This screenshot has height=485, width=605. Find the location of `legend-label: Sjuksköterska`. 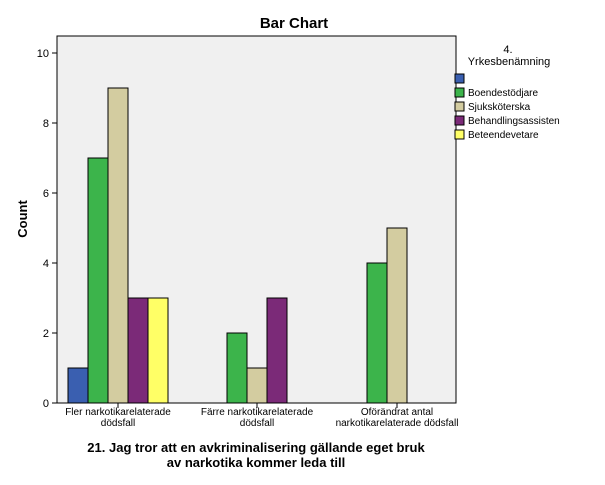

legend-label: Sjuksköterska is located at coordinates (499, 107).